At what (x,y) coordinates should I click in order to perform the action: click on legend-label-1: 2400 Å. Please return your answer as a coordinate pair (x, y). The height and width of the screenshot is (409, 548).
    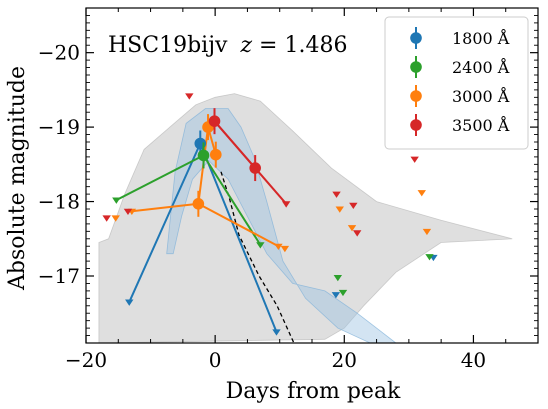
    Looking at the image, I should click on (481, 67).